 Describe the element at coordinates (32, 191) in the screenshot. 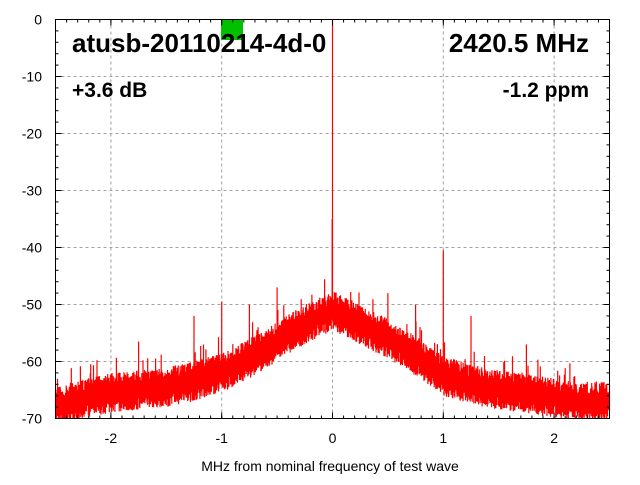

I see `y-tick-label: -30` at that location.